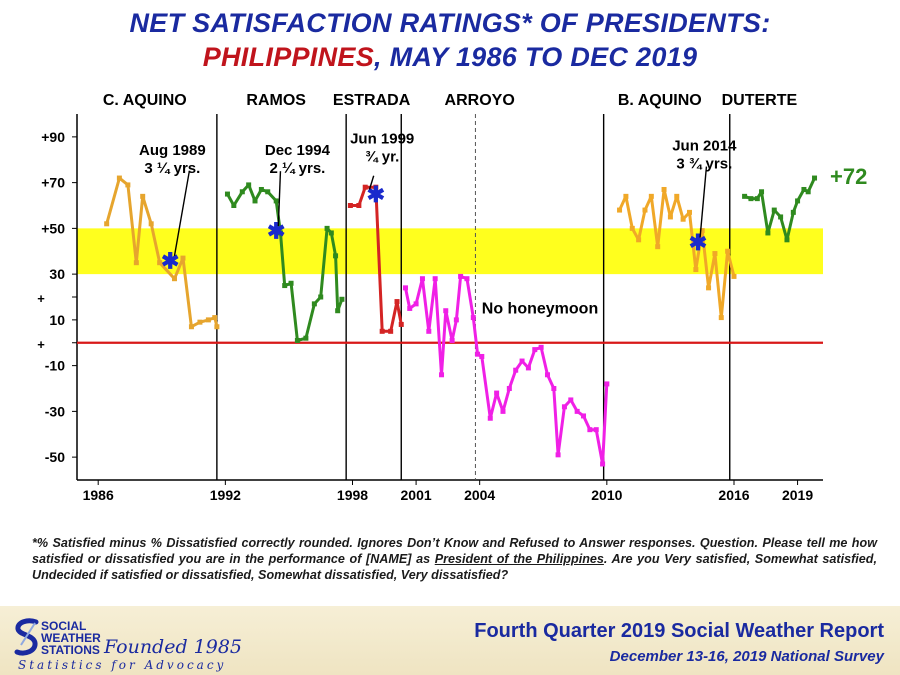  What do you see at coordinates (122, 665) in the screenshot?
I see `logo-tagline: Statistics for Advocacy` at bounding box center [122, 665].